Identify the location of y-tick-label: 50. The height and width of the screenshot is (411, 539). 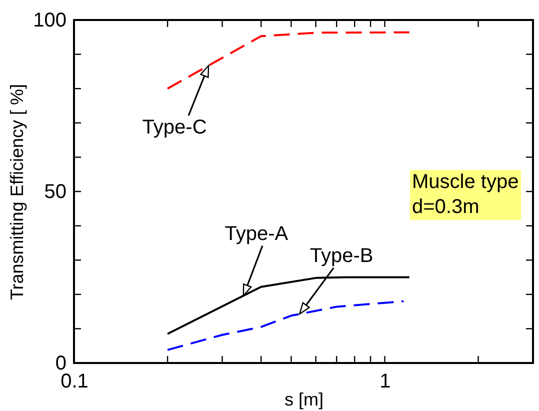
(55, 192).